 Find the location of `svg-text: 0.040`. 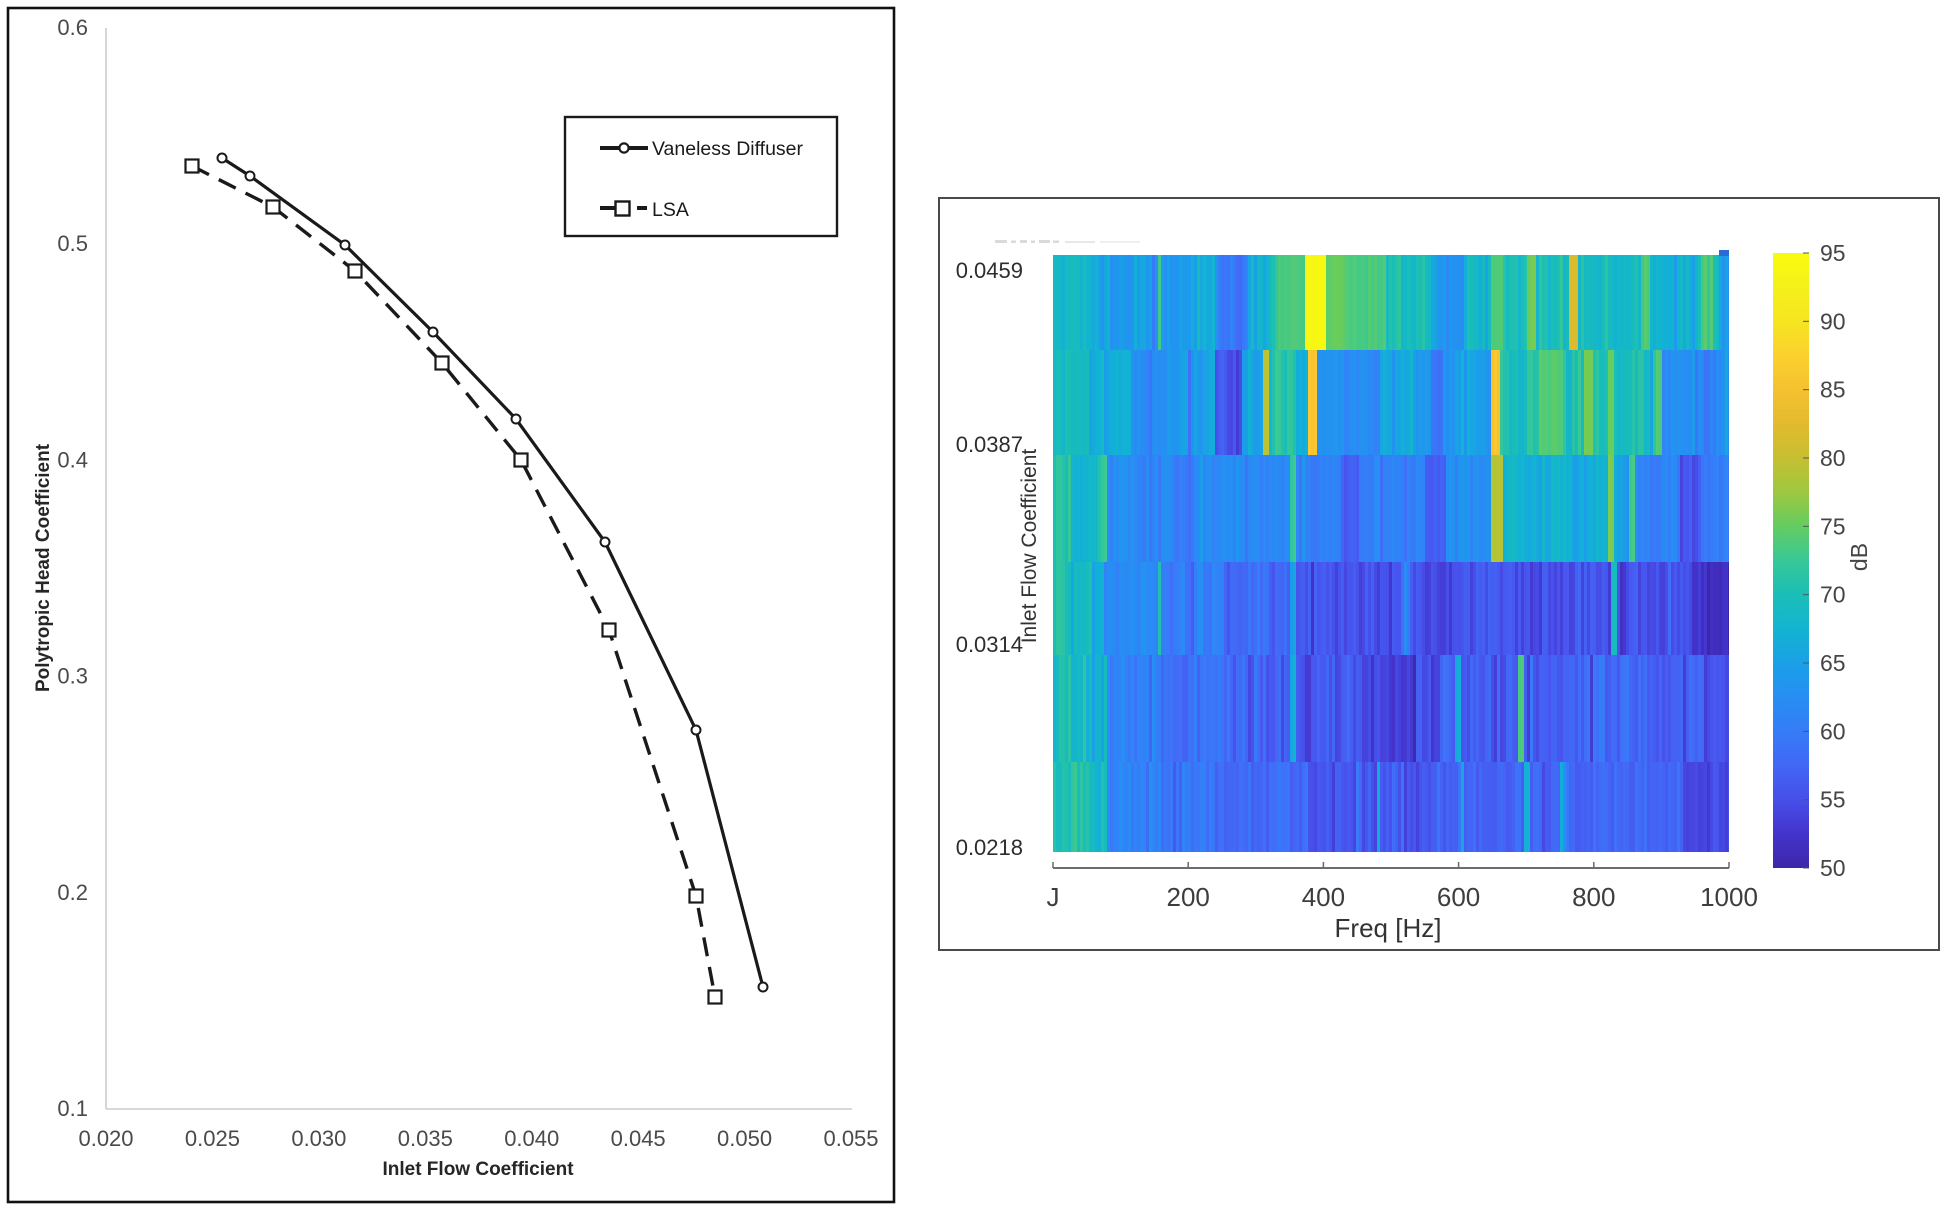

svg-text: 0.040 is located at coordinates (531, 1138).